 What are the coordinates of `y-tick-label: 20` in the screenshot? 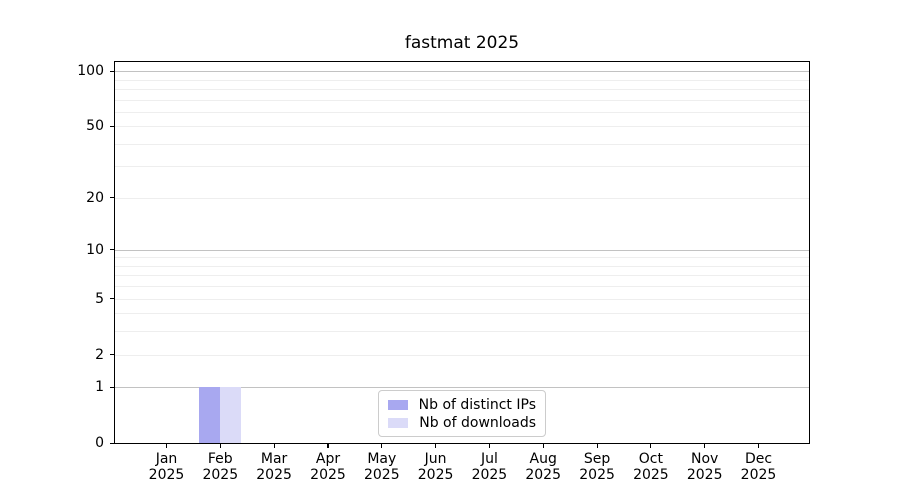 It's located at (95, 197).